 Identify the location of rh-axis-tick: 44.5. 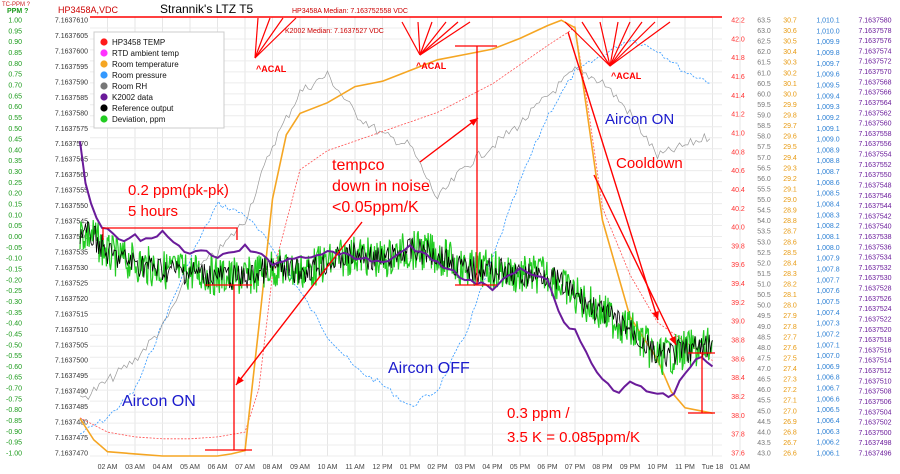
(764, 422).